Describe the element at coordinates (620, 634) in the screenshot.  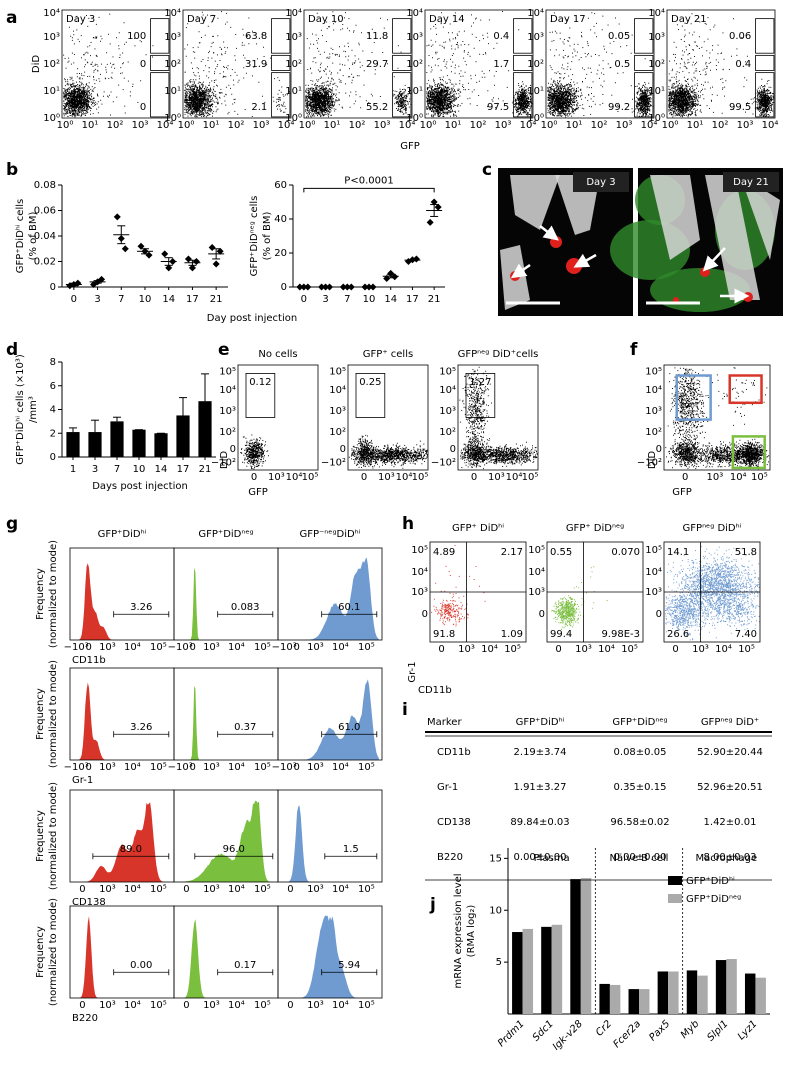
I see `quadrant-value: 9.98E-3` at that location.